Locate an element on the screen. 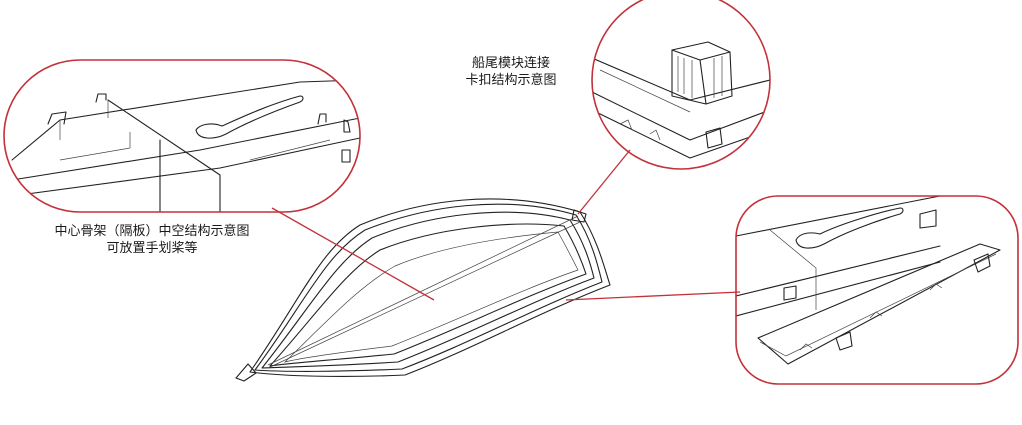 The image size is (1022, 425). tail-connector-label-line2: 卡扣结构示意图 is located at coordinates (511, 80).